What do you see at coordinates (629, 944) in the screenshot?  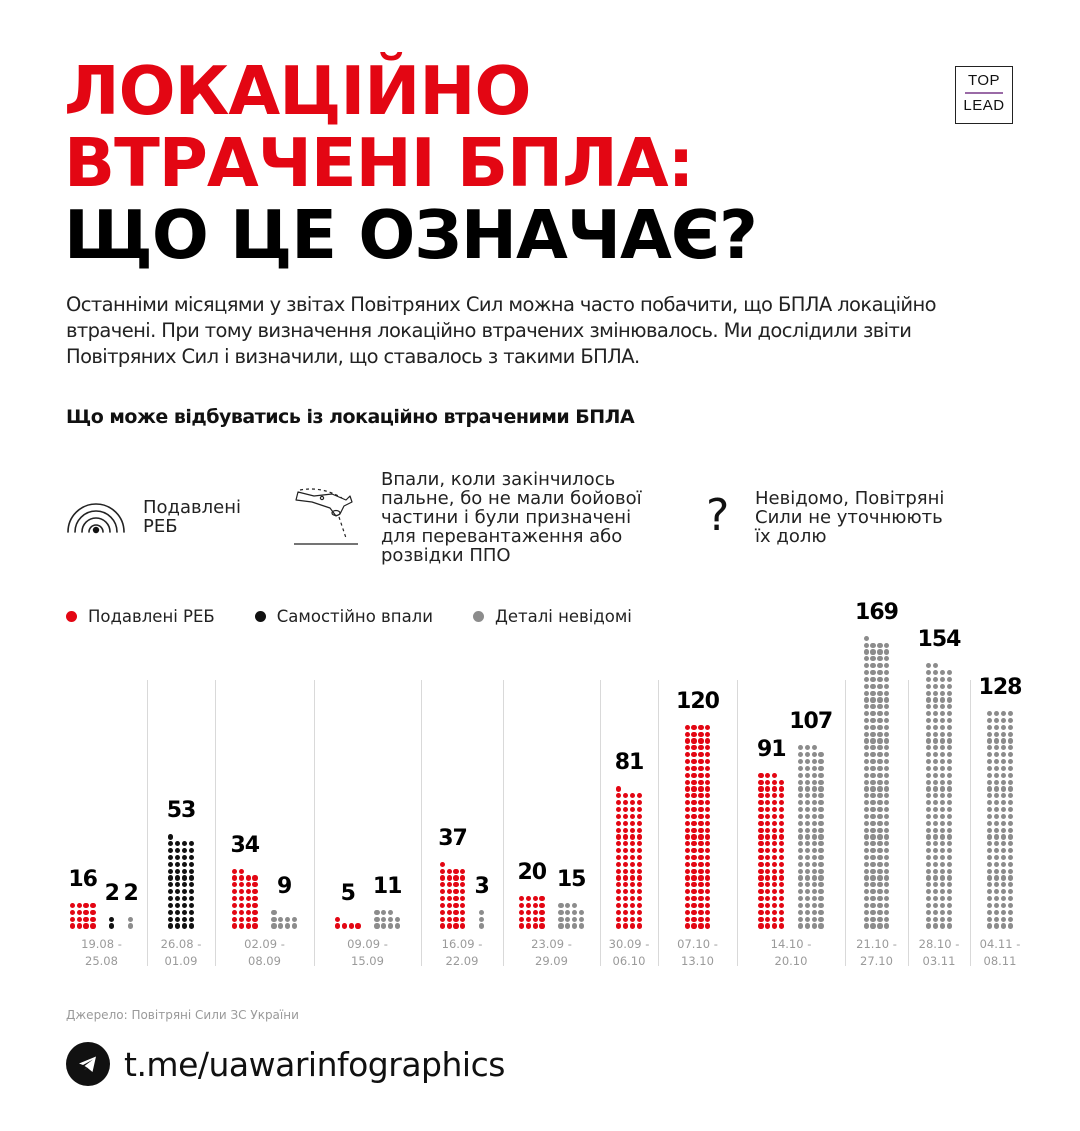 I see `week-start: 30.09 -` at bounding box center [629, 944].